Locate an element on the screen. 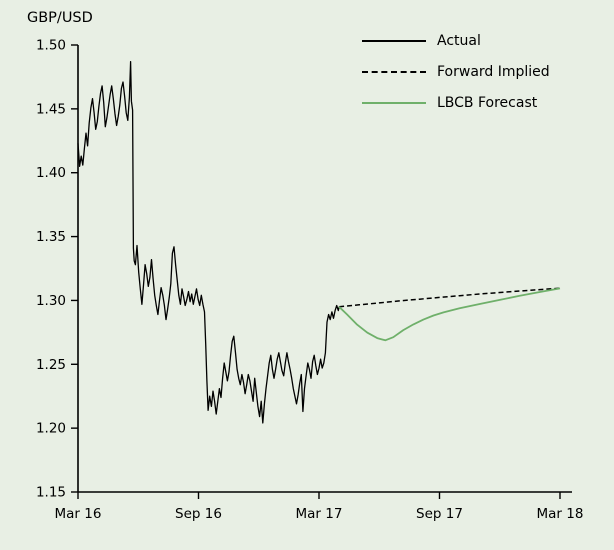  y-tick-label: 1.40 is located at coordinates (51, 173).